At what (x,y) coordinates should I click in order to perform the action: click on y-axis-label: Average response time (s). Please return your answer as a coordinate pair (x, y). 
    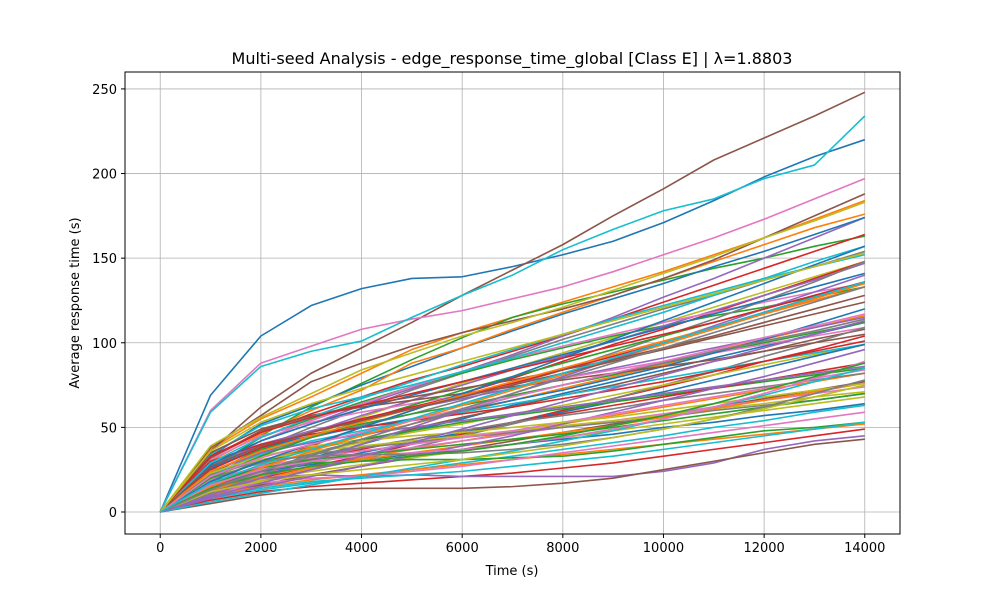
    Looking at the image, I should click on (75, 302).